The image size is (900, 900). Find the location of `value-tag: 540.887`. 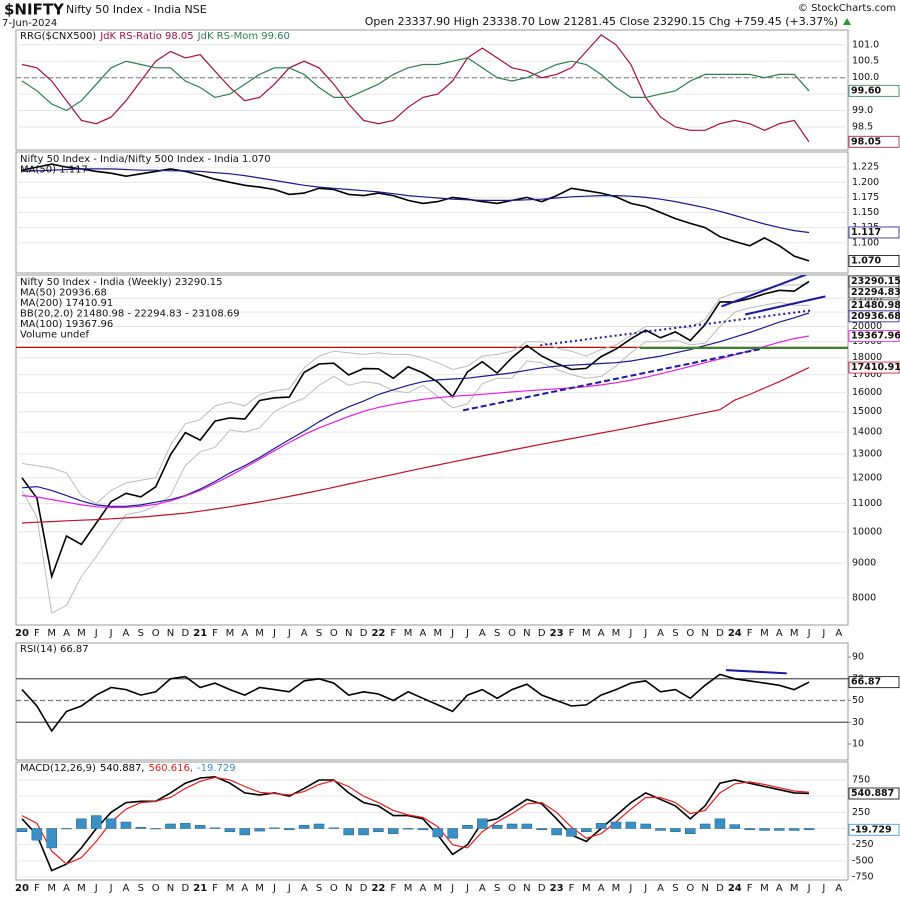

value-tag: 540.887 is located at coordinates (872, 793).